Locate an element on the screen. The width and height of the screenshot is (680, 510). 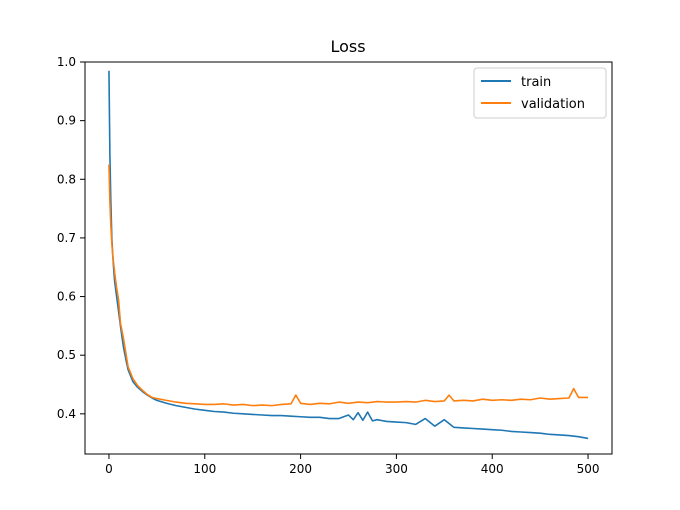
y-tick-label: 0.9 is located at coordinates (66, 121).